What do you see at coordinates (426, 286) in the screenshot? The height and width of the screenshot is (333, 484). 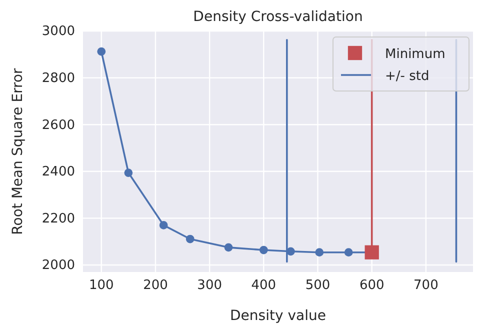 I see `x-tick-label: 700` at bounding box center [426, 286].